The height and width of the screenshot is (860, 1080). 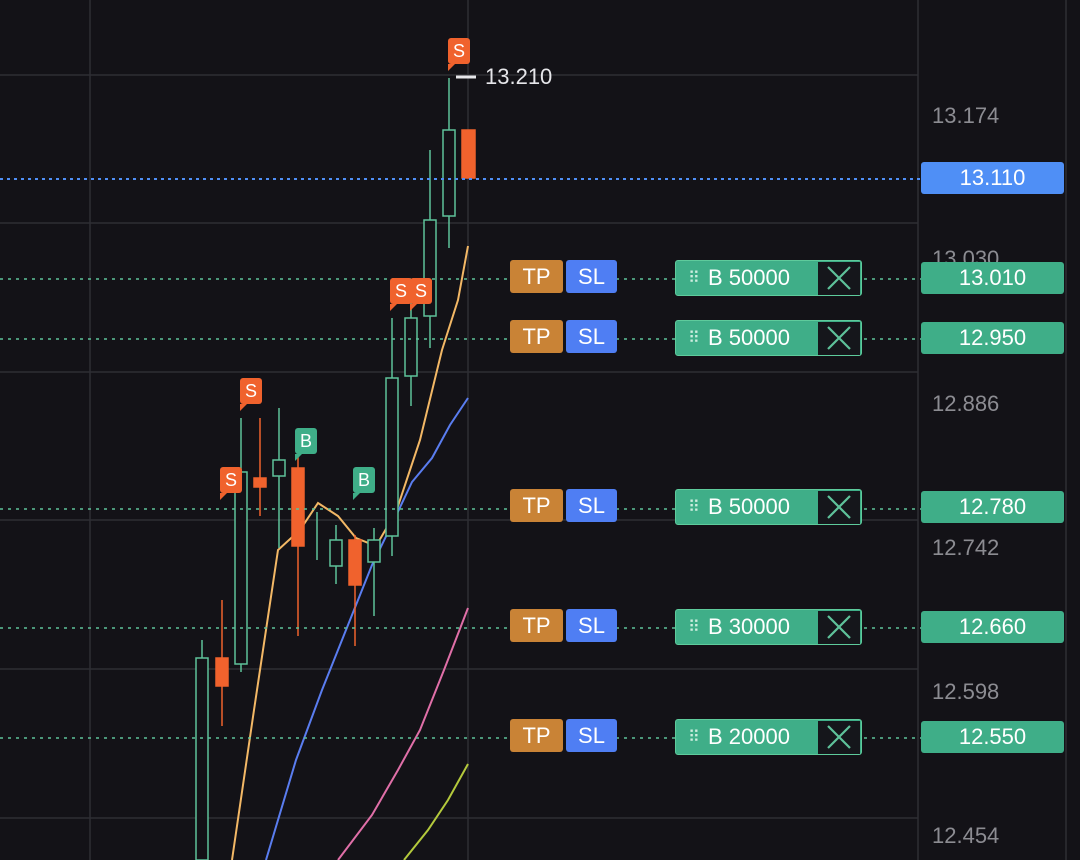 What do you see at coordinates (749, 626) in the screenshot?
I see `order-label: B 30000` at bounding box center [749, 626].